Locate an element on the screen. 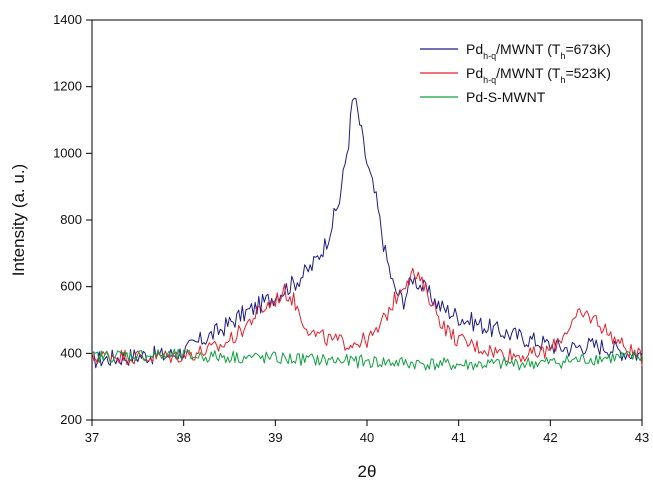 The width and height of the screenshot is (653, 483). x-tick-label: 37 is located at coordinates (92, 437).